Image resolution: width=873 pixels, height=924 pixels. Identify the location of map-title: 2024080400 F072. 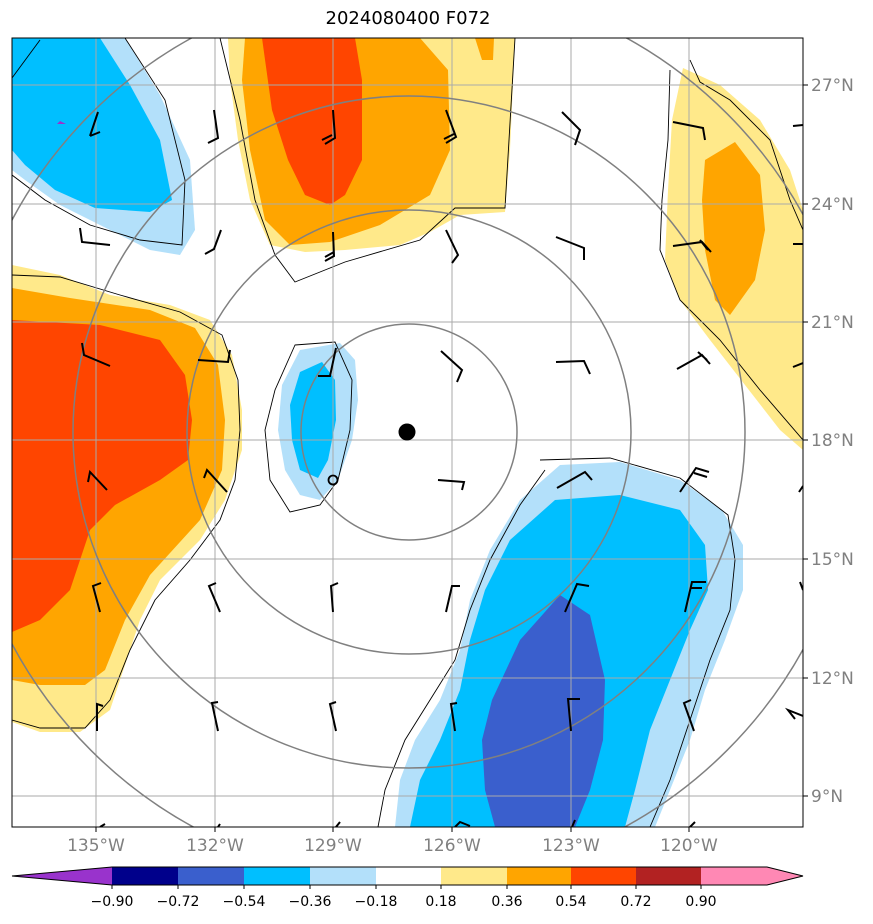
(408, 18).